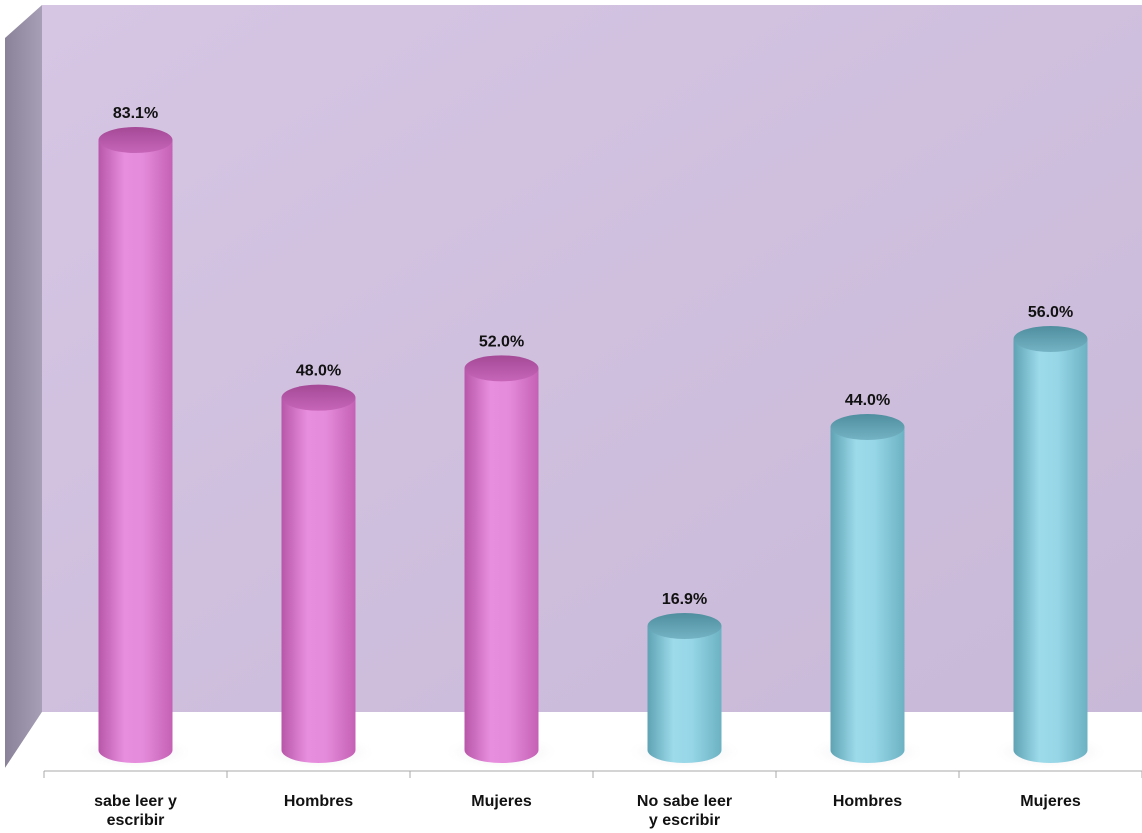 This screenshot has height=833, width=1142. I want to click on value-label: 48.0%, so click(318, 371).